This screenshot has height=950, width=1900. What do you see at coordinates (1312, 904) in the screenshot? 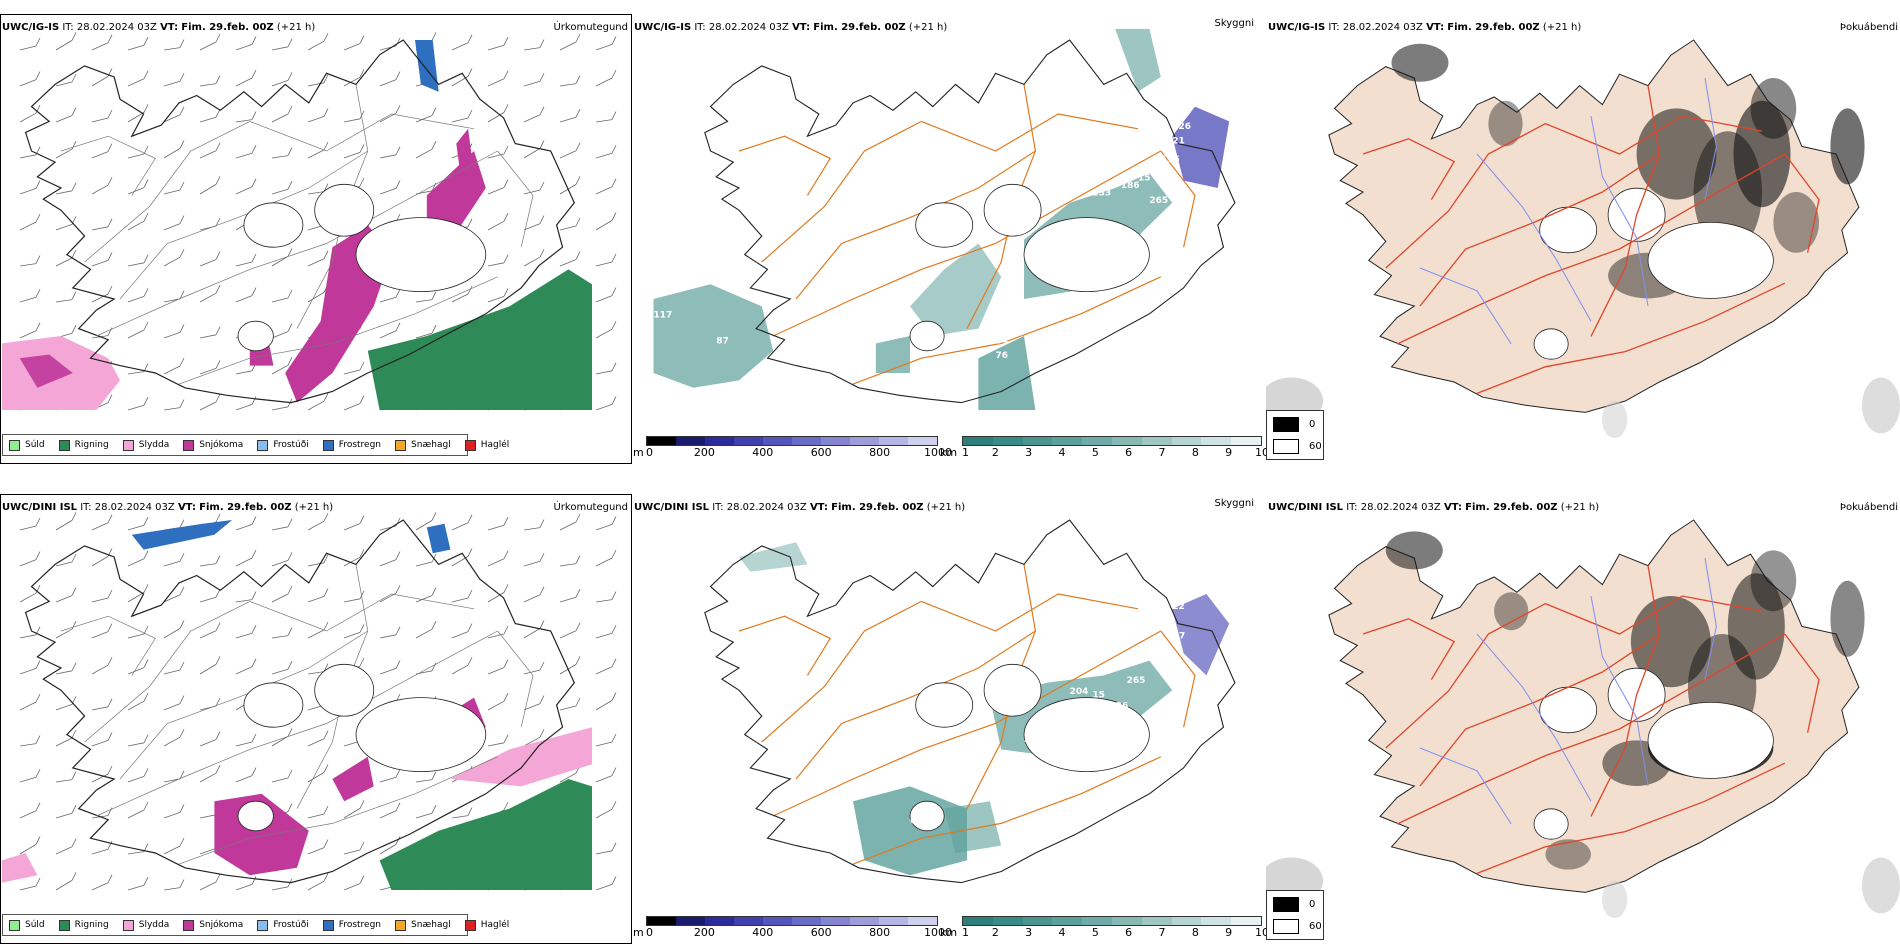
I see `fog-legend-label: 0` at bounding box center [1312, 904].